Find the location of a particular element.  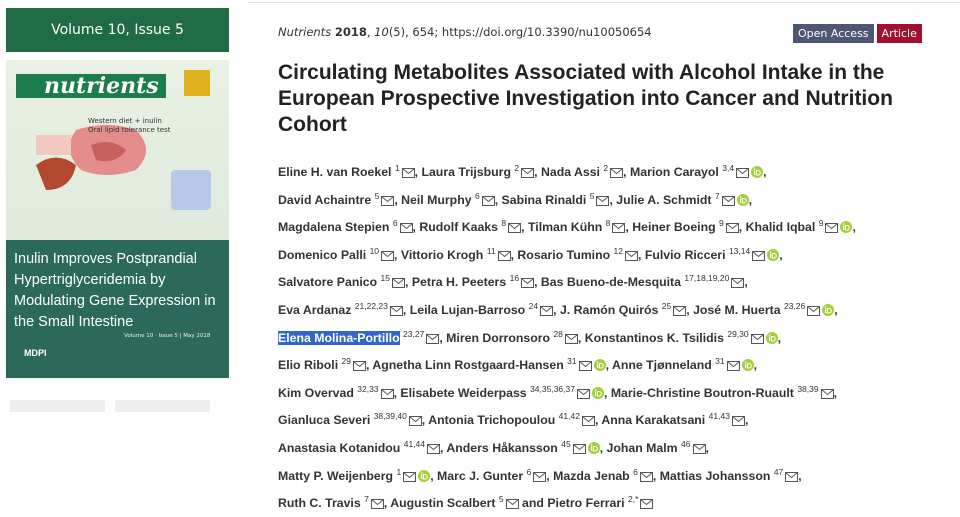

author-name: Heiner Boeing is located at coordinates (674, 227).